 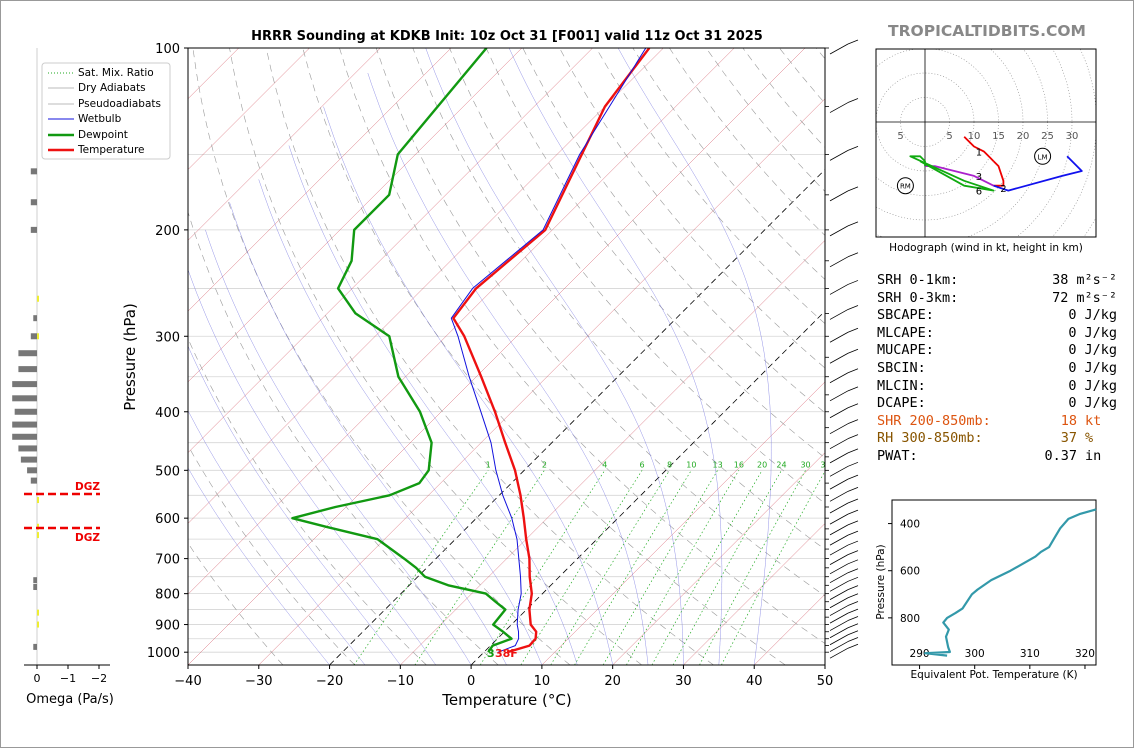 I want to click on stat-row: SHR 200-850mb: 18 kt, so click(x=997, y=422).